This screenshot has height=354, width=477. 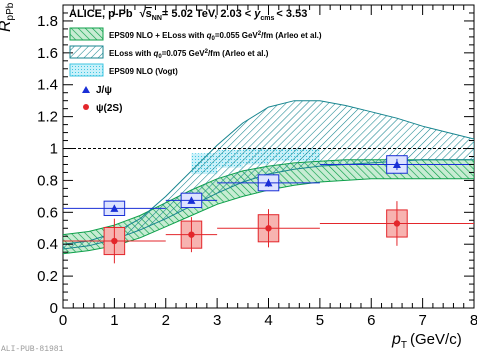 What do you see at coordinates (63, 320) in the screenshot?
I see `x-tick-label-0: 0` at bounding box center [63, 320].